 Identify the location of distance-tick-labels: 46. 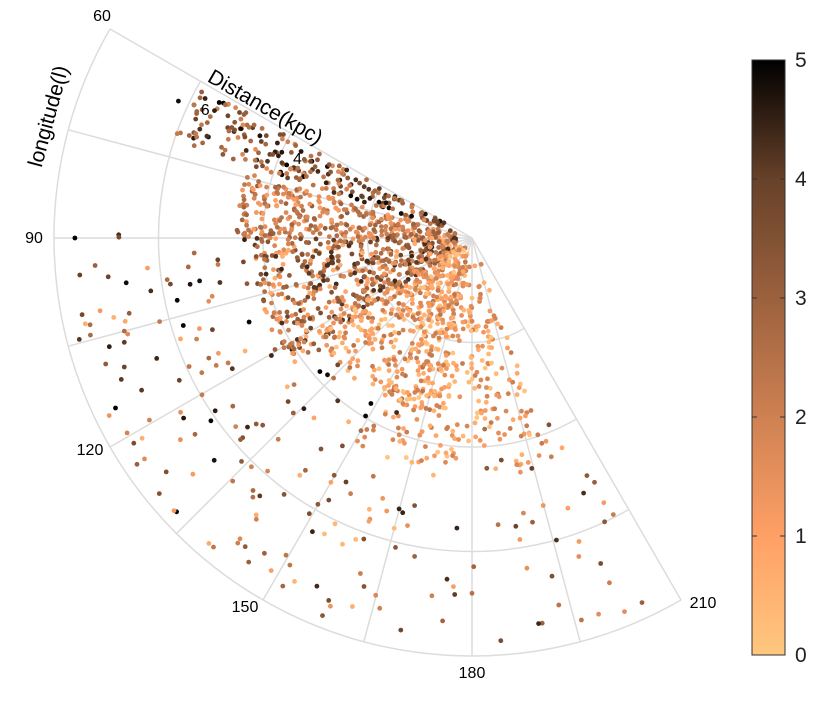
(251, 135).